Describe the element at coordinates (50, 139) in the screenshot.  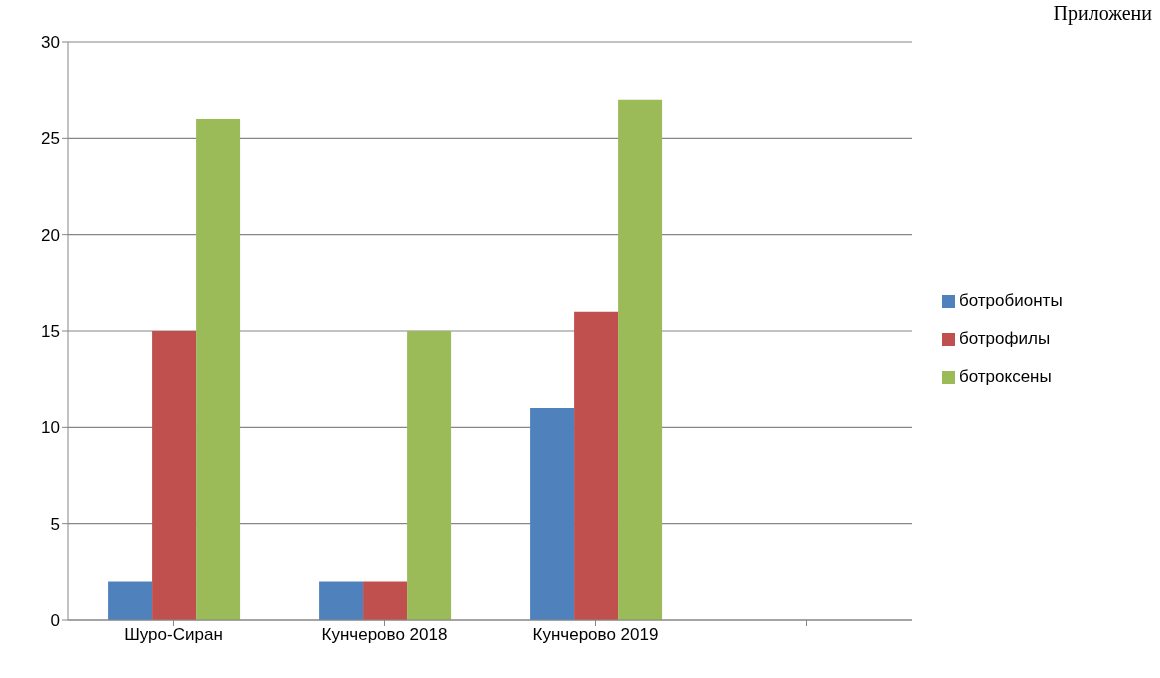
I see `y-tick-label: 25` at that location.